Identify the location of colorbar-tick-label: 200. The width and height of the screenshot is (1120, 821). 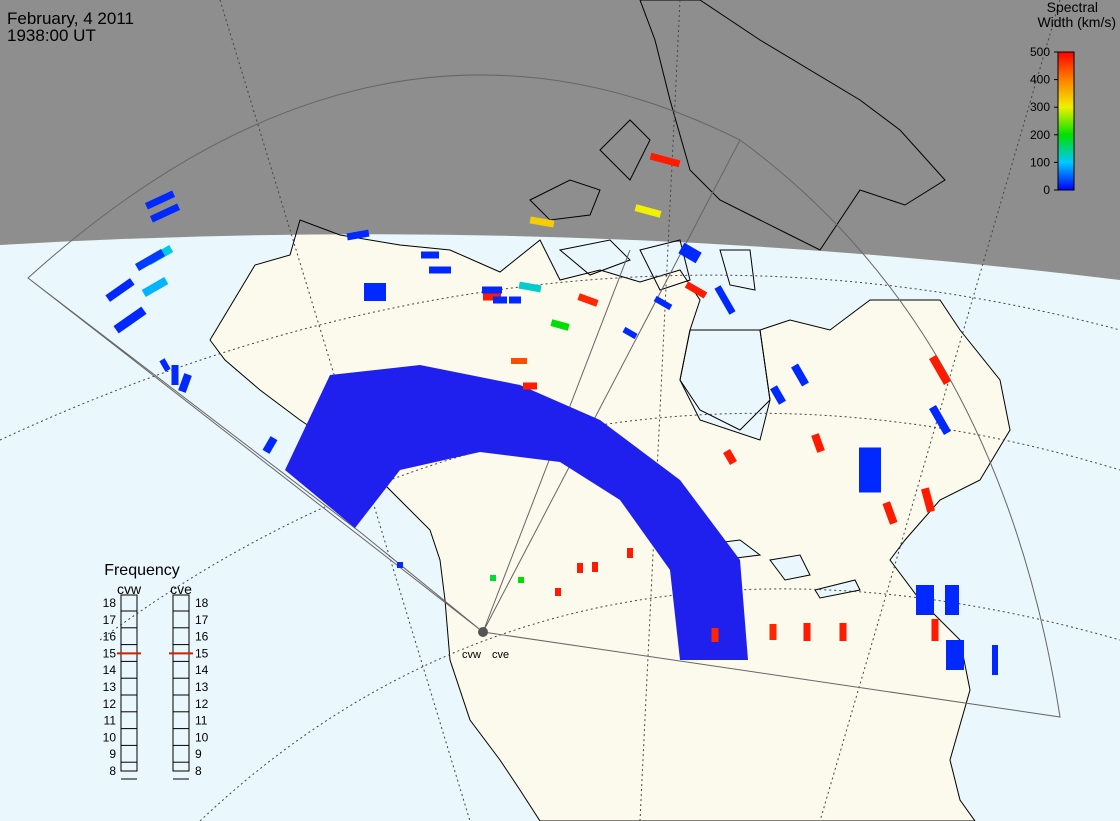
(1040, 135).